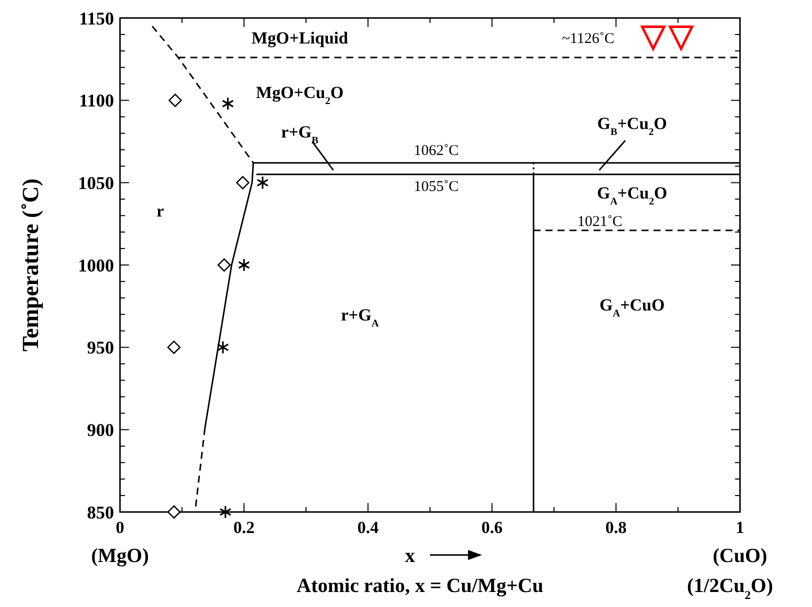  I want to click on x-tick-label: 0.4, so click(368, 527).